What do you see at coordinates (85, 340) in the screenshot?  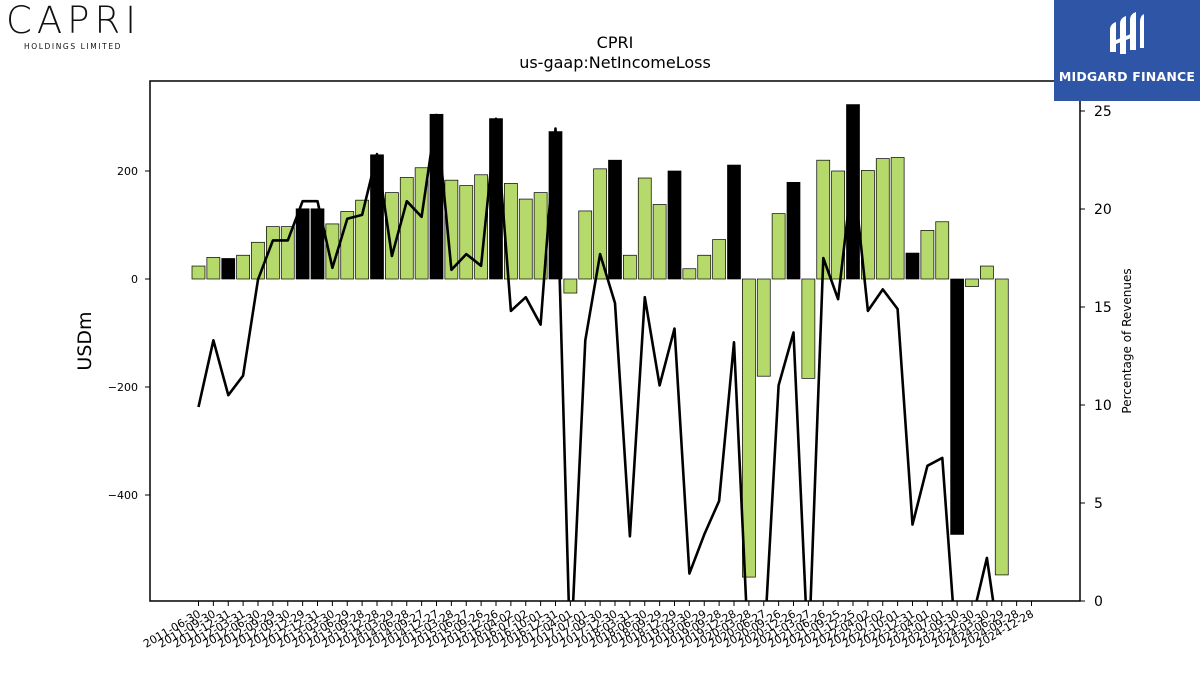 I see `y-axis-label: USDm` at bounding box center [85, 340].